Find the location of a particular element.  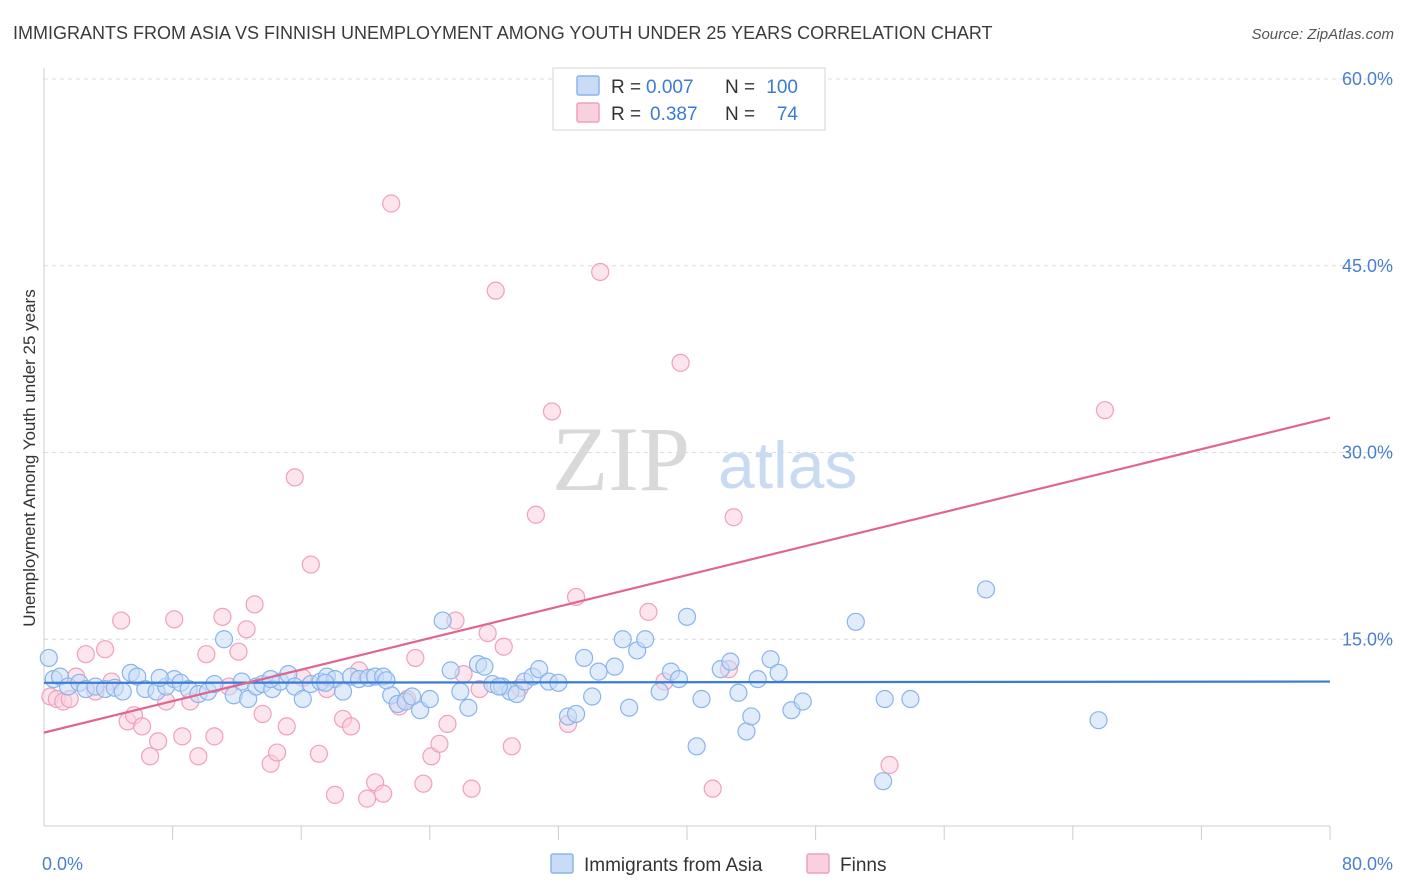

series-legend: Immigrants from Asia Finns is located at coordinates (718, 864).